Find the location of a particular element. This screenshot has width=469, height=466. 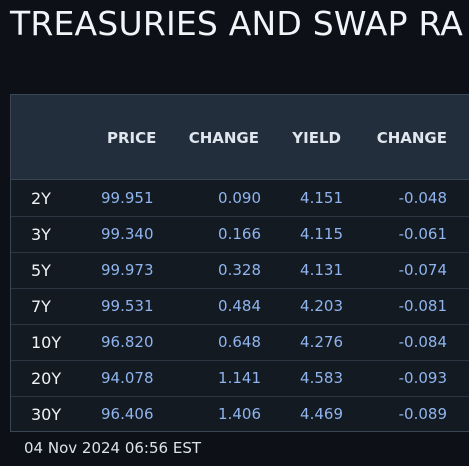

yield-change-value: -0.084 is located at coordinates (422, 342).